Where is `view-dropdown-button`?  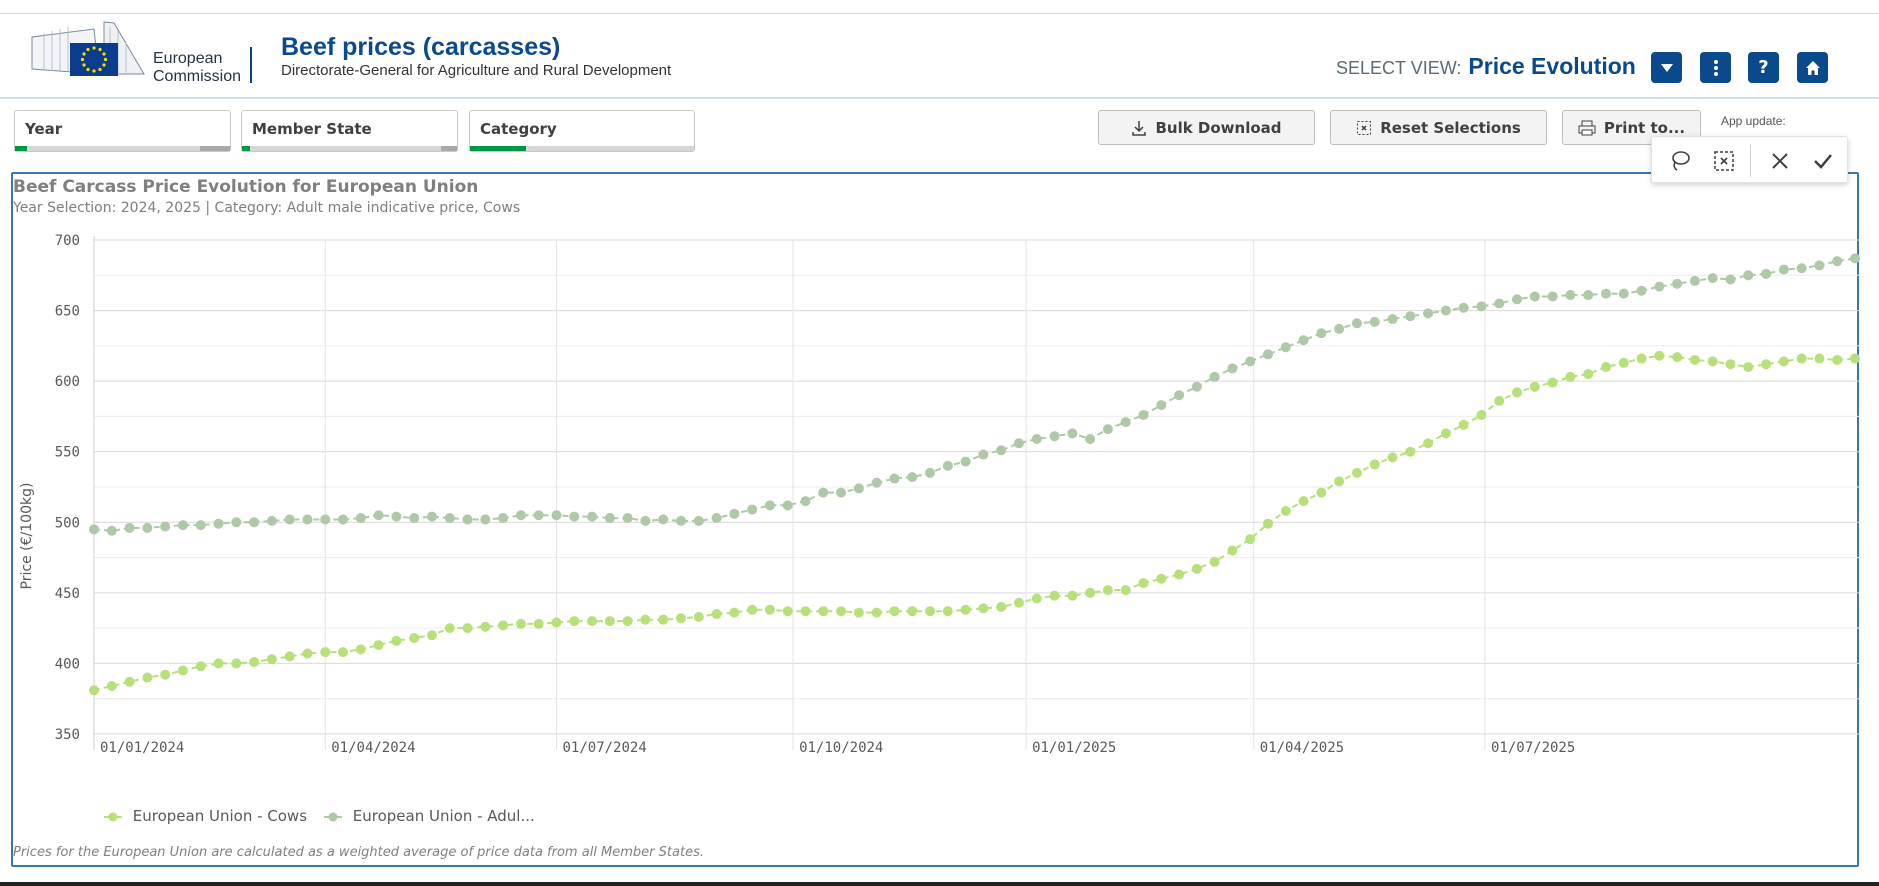 view-dropdown-button is located at coordinates (1666, 67).